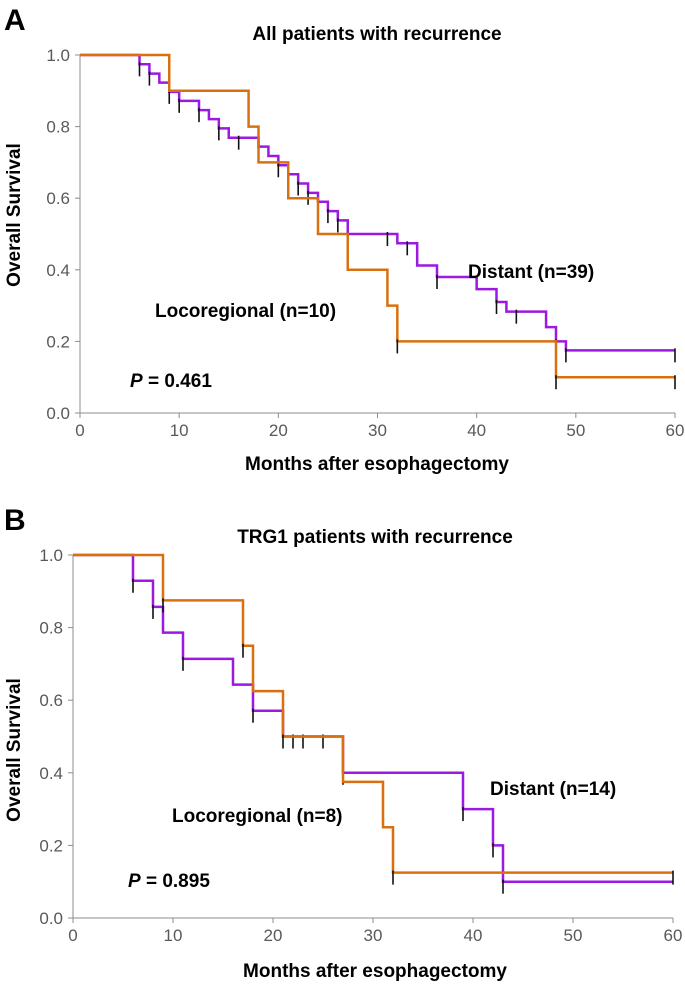 This screenshot has width=685, height=988. What do you see at coordinates (257, 816) in the screenshot?
I see `legend-label-locoregional: Locoregional (n=8)` at bounding box center [257, 816].